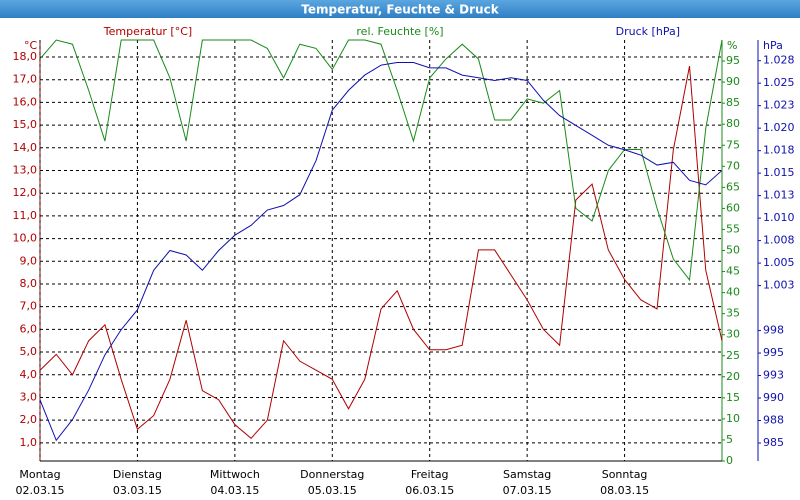 The width and height of the screenshot is (800, 500). Describe the element at coordinates (29, 306) in the screenshot. I see `y-tick-label: 7,0` at that location.